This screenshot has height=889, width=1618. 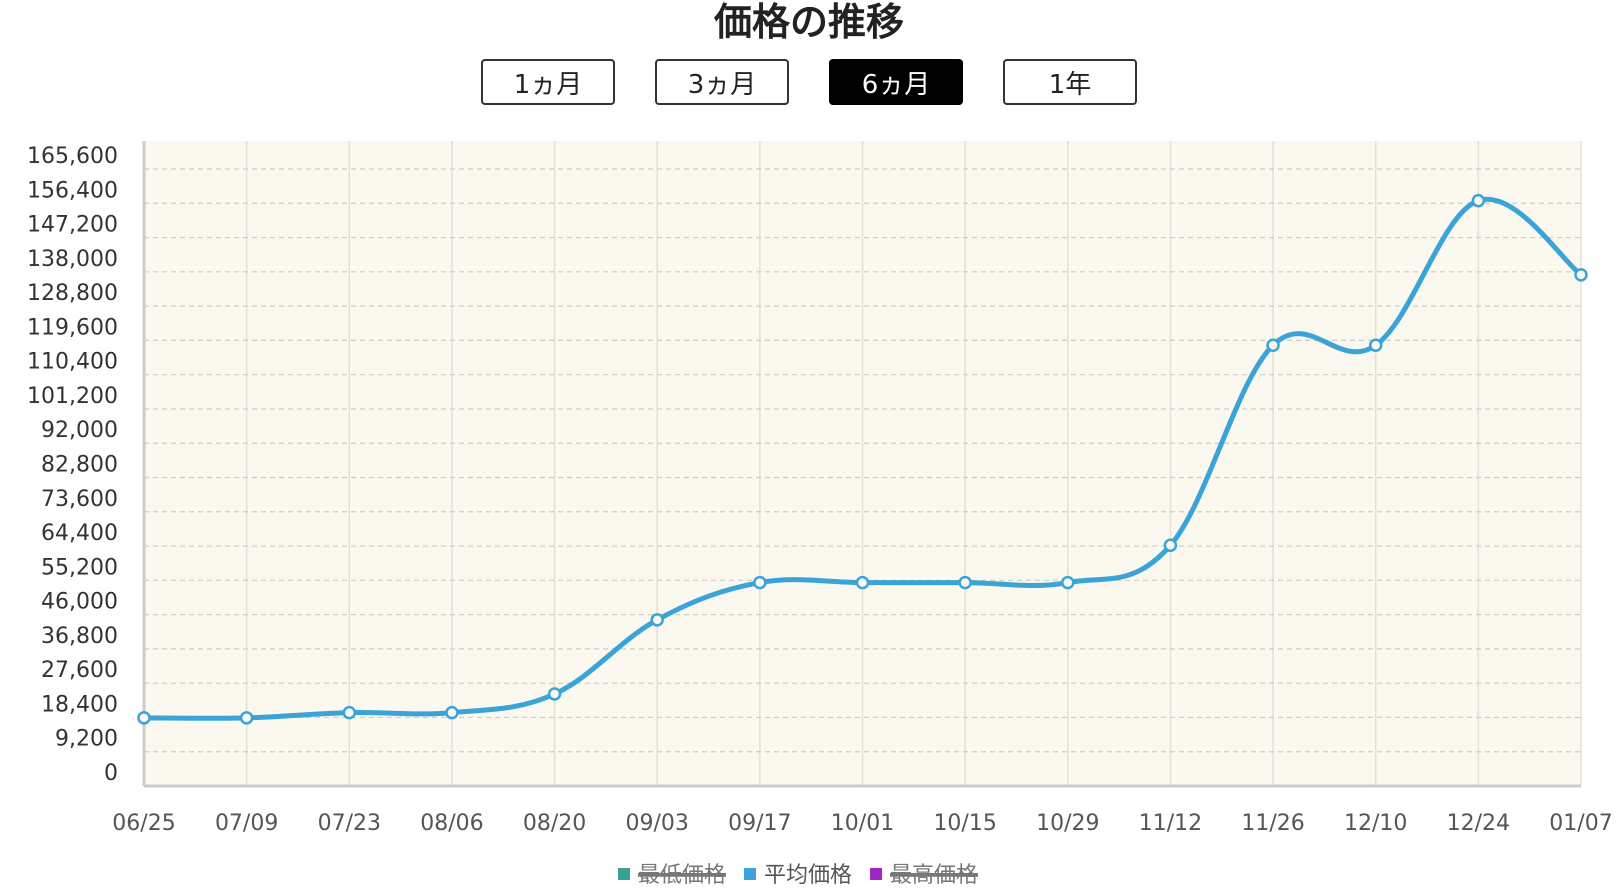 What do you see at coordinates (79, 533) in the screenshot?
I see `y-tick-label: 64,400` at bounding box center [79, 533].